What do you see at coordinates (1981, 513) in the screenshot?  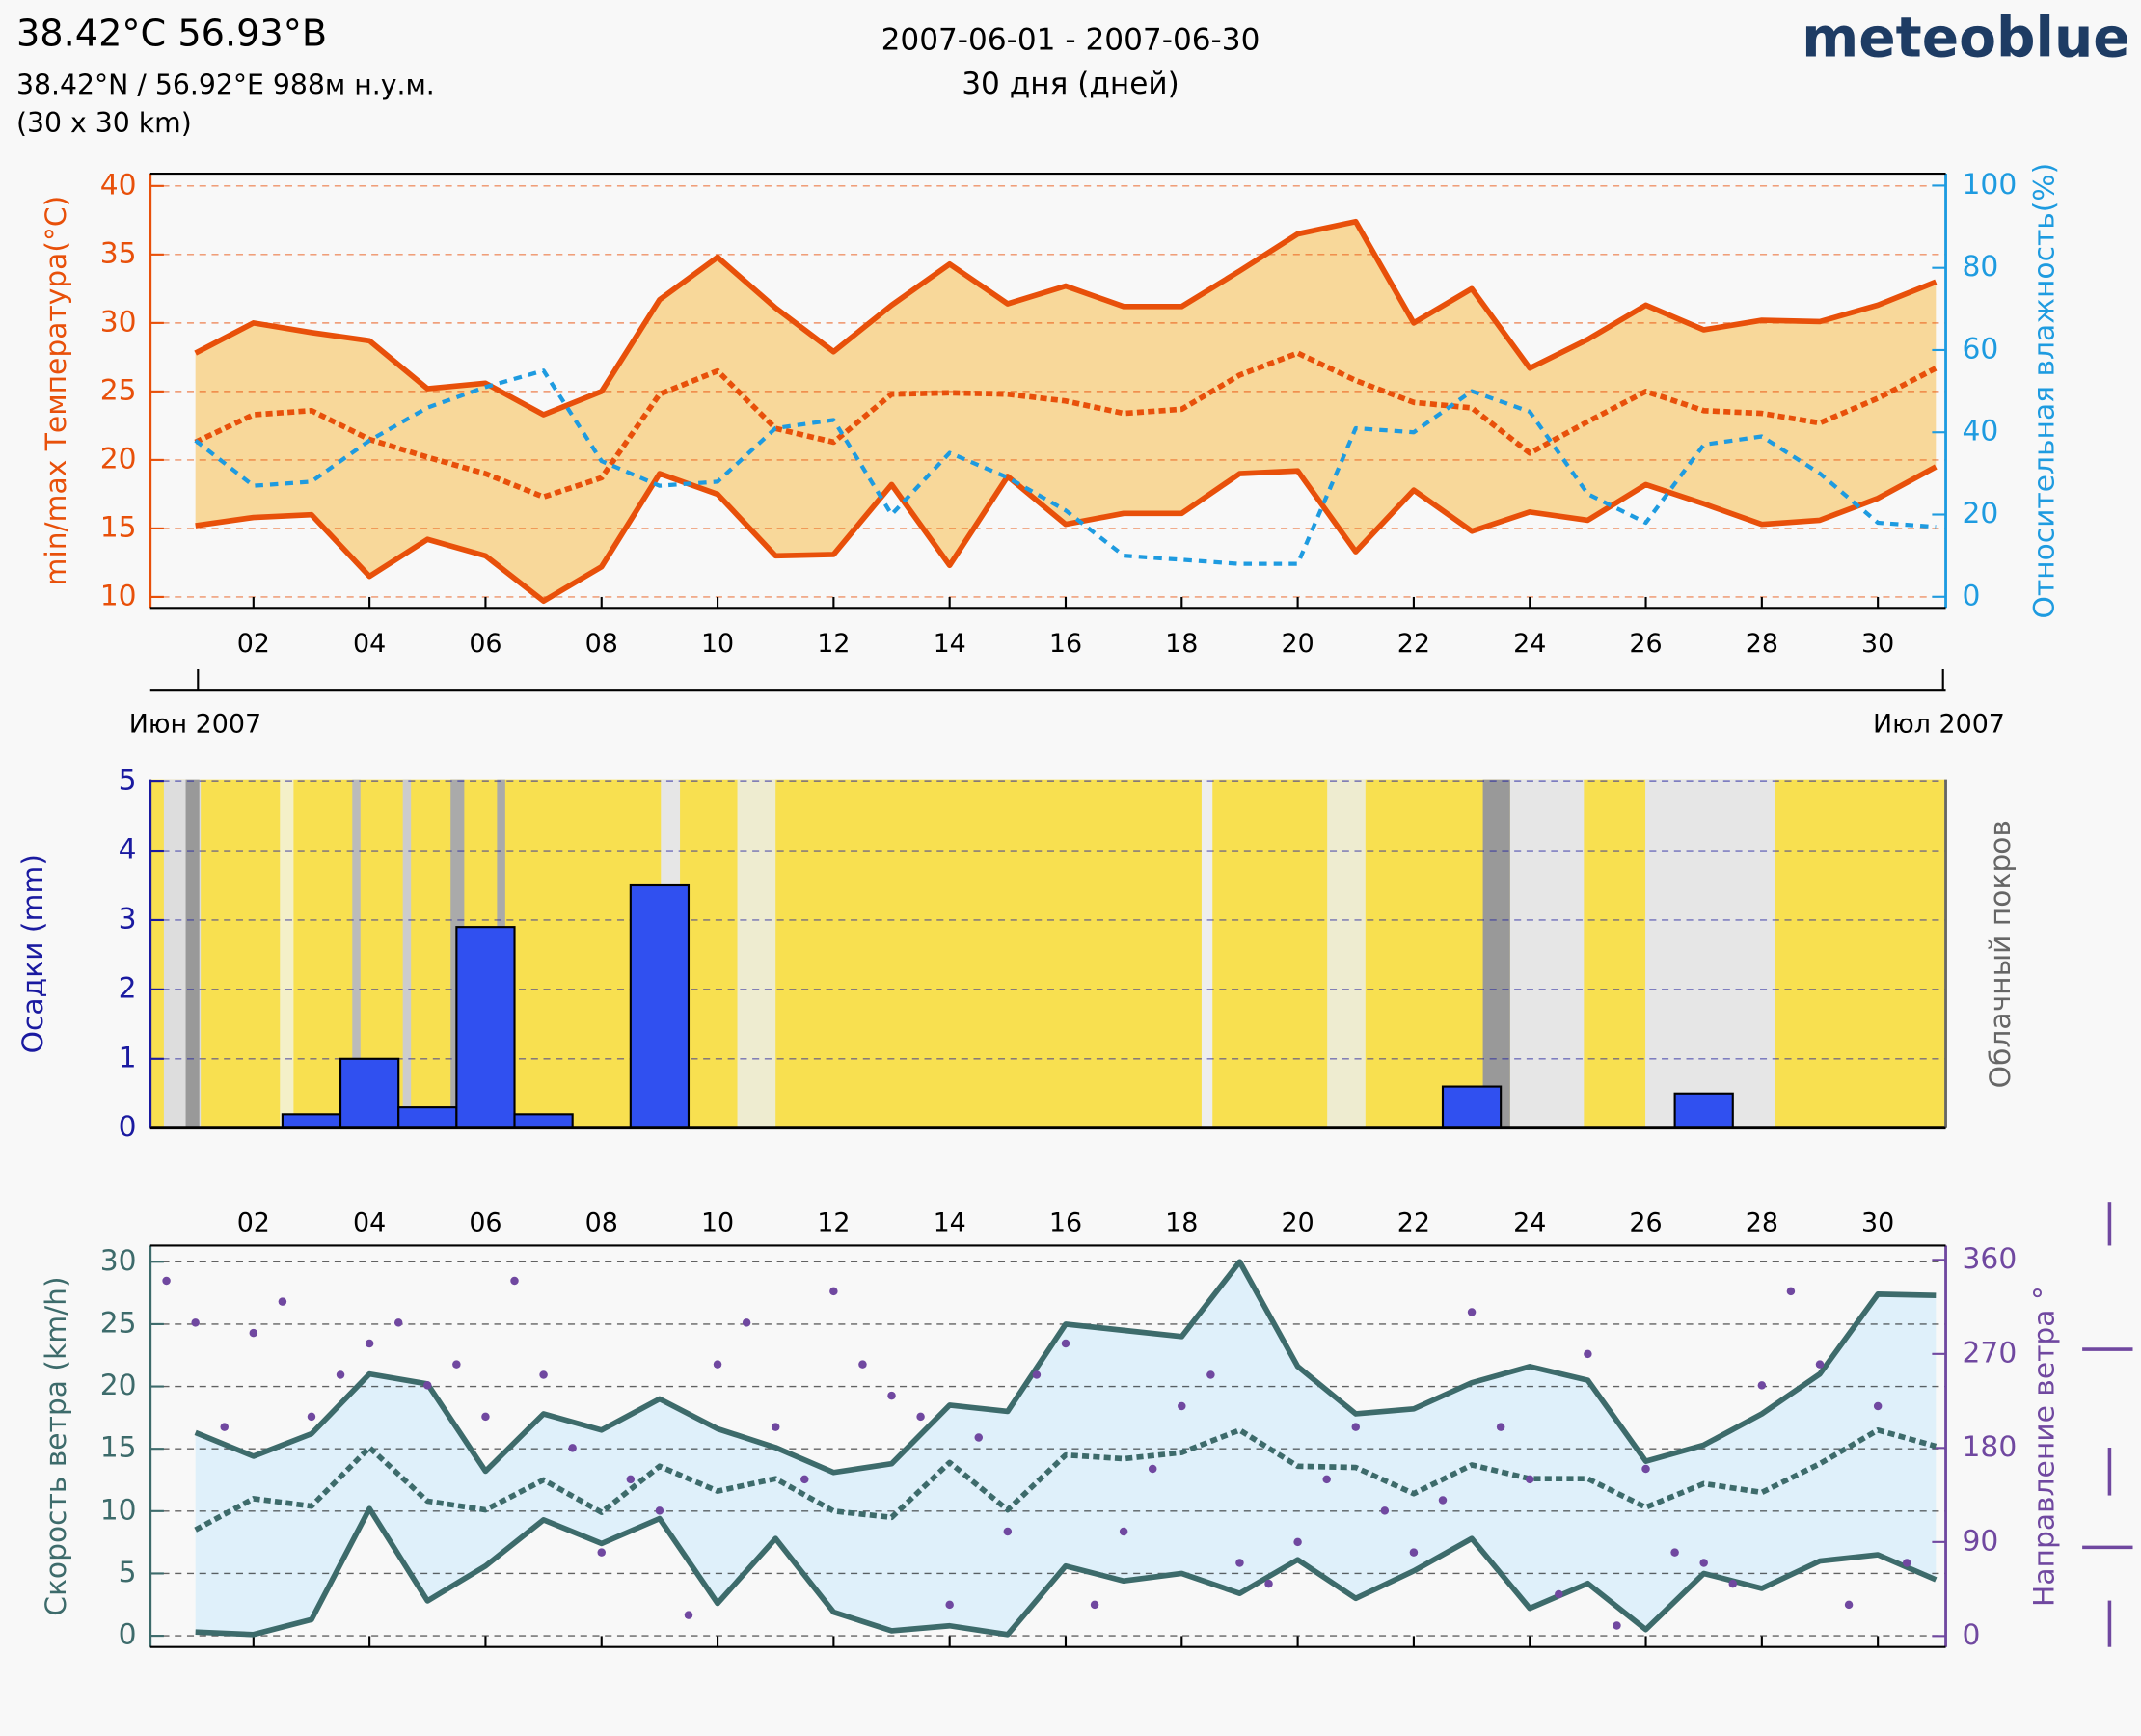 I see `y2-tick-label: 20` at bounding box center [1981, 513].